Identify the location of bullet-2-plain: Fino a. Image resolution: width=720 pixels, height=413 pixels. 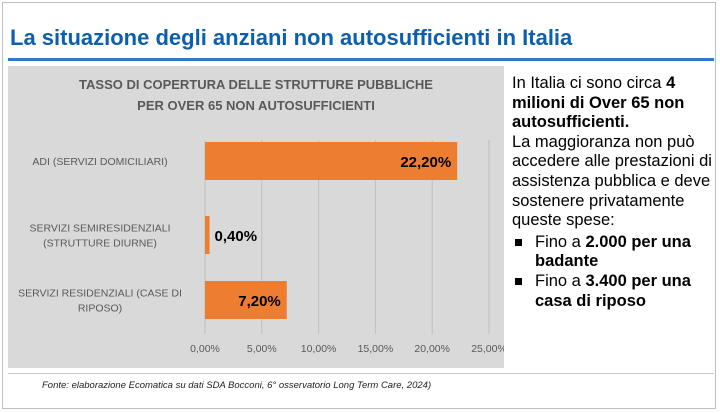
(560, 280).